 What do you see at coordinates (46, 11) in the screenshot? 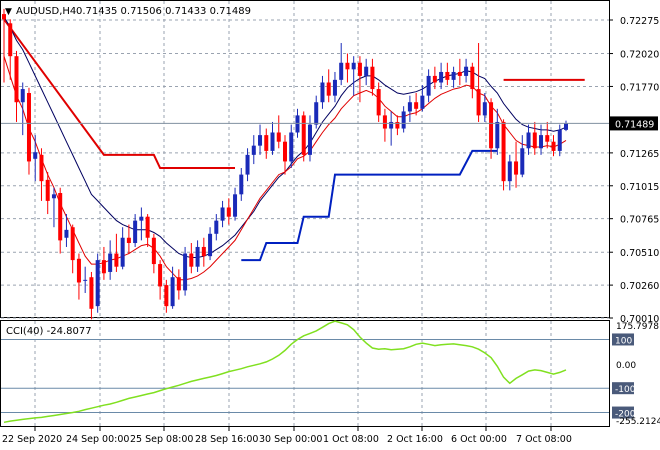
I see `chart-symbol-label: AUDUSD,H4` at bounding box center [46, 11].